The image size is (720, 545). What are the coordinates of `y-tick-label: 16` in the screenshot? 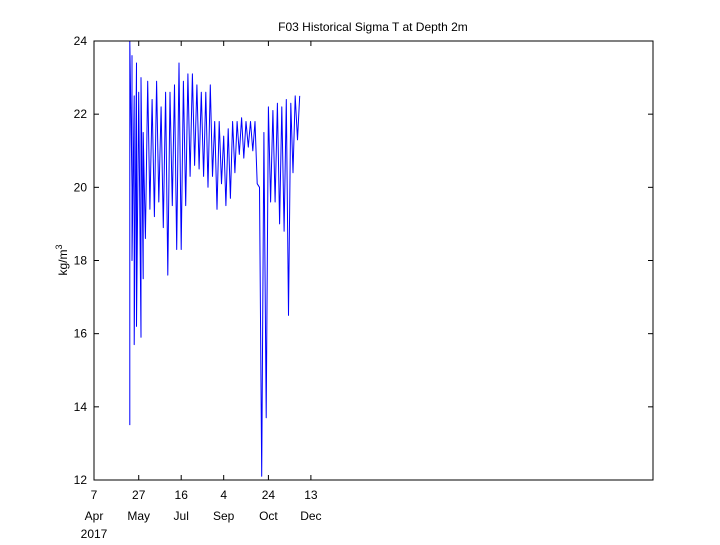 It's located at (81, 334).